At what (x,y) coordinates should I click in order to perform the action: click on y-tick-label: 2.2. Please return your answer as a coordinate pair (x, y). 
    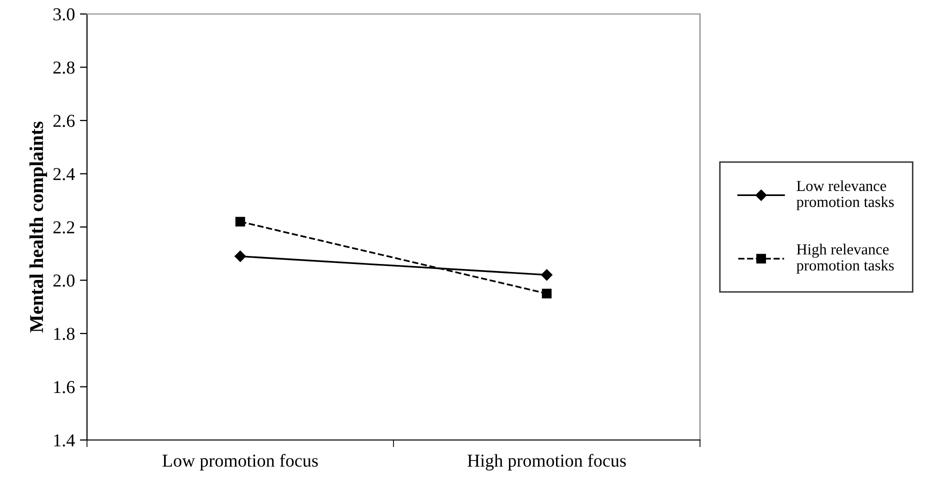
    Looking at the image, I should click on (63, 227).